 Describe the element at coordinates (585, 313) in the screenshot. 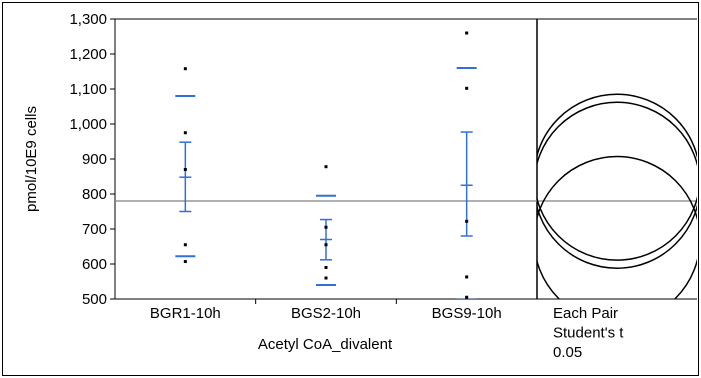

I see `comparison-caption-line: Each Pair` at that location.